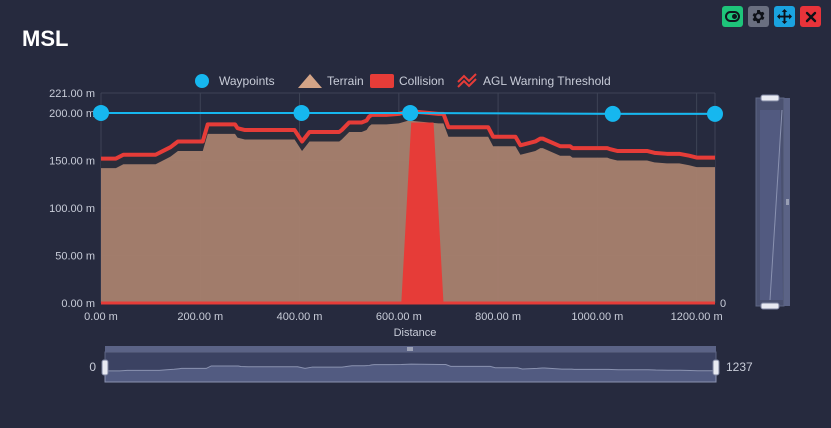 The image size is (831, 428). What do you see at coordinates (421, 81) in the screenshot?
I see `legend-label: Collision` at bounding box center [421, 81].